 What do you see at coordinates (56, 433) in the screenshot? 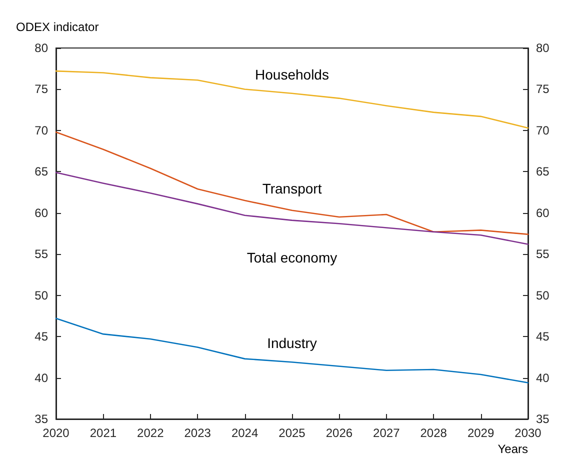
I see `x-tick-label: 2020` at bounding box center [56, 433].